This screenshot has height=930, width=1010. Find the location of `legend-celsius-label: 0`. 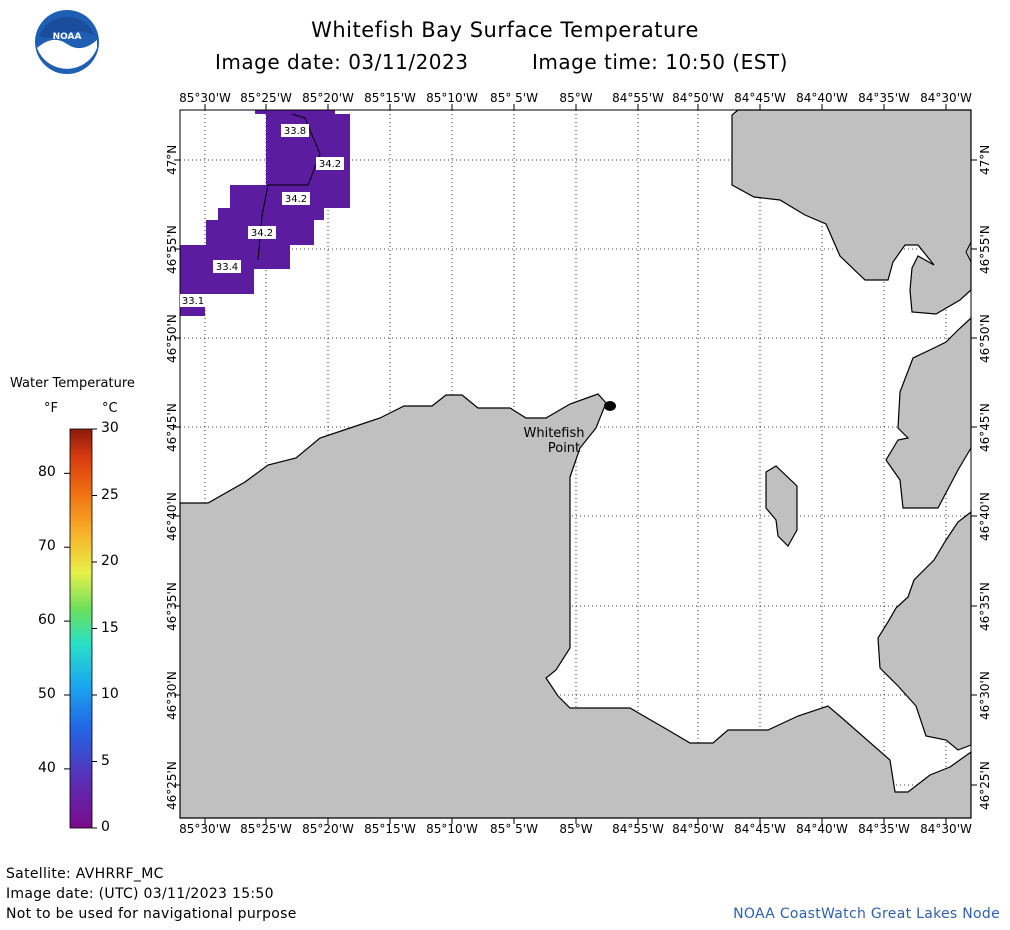

legend-celsius-label: 0 is located at coordinates (105, 827).